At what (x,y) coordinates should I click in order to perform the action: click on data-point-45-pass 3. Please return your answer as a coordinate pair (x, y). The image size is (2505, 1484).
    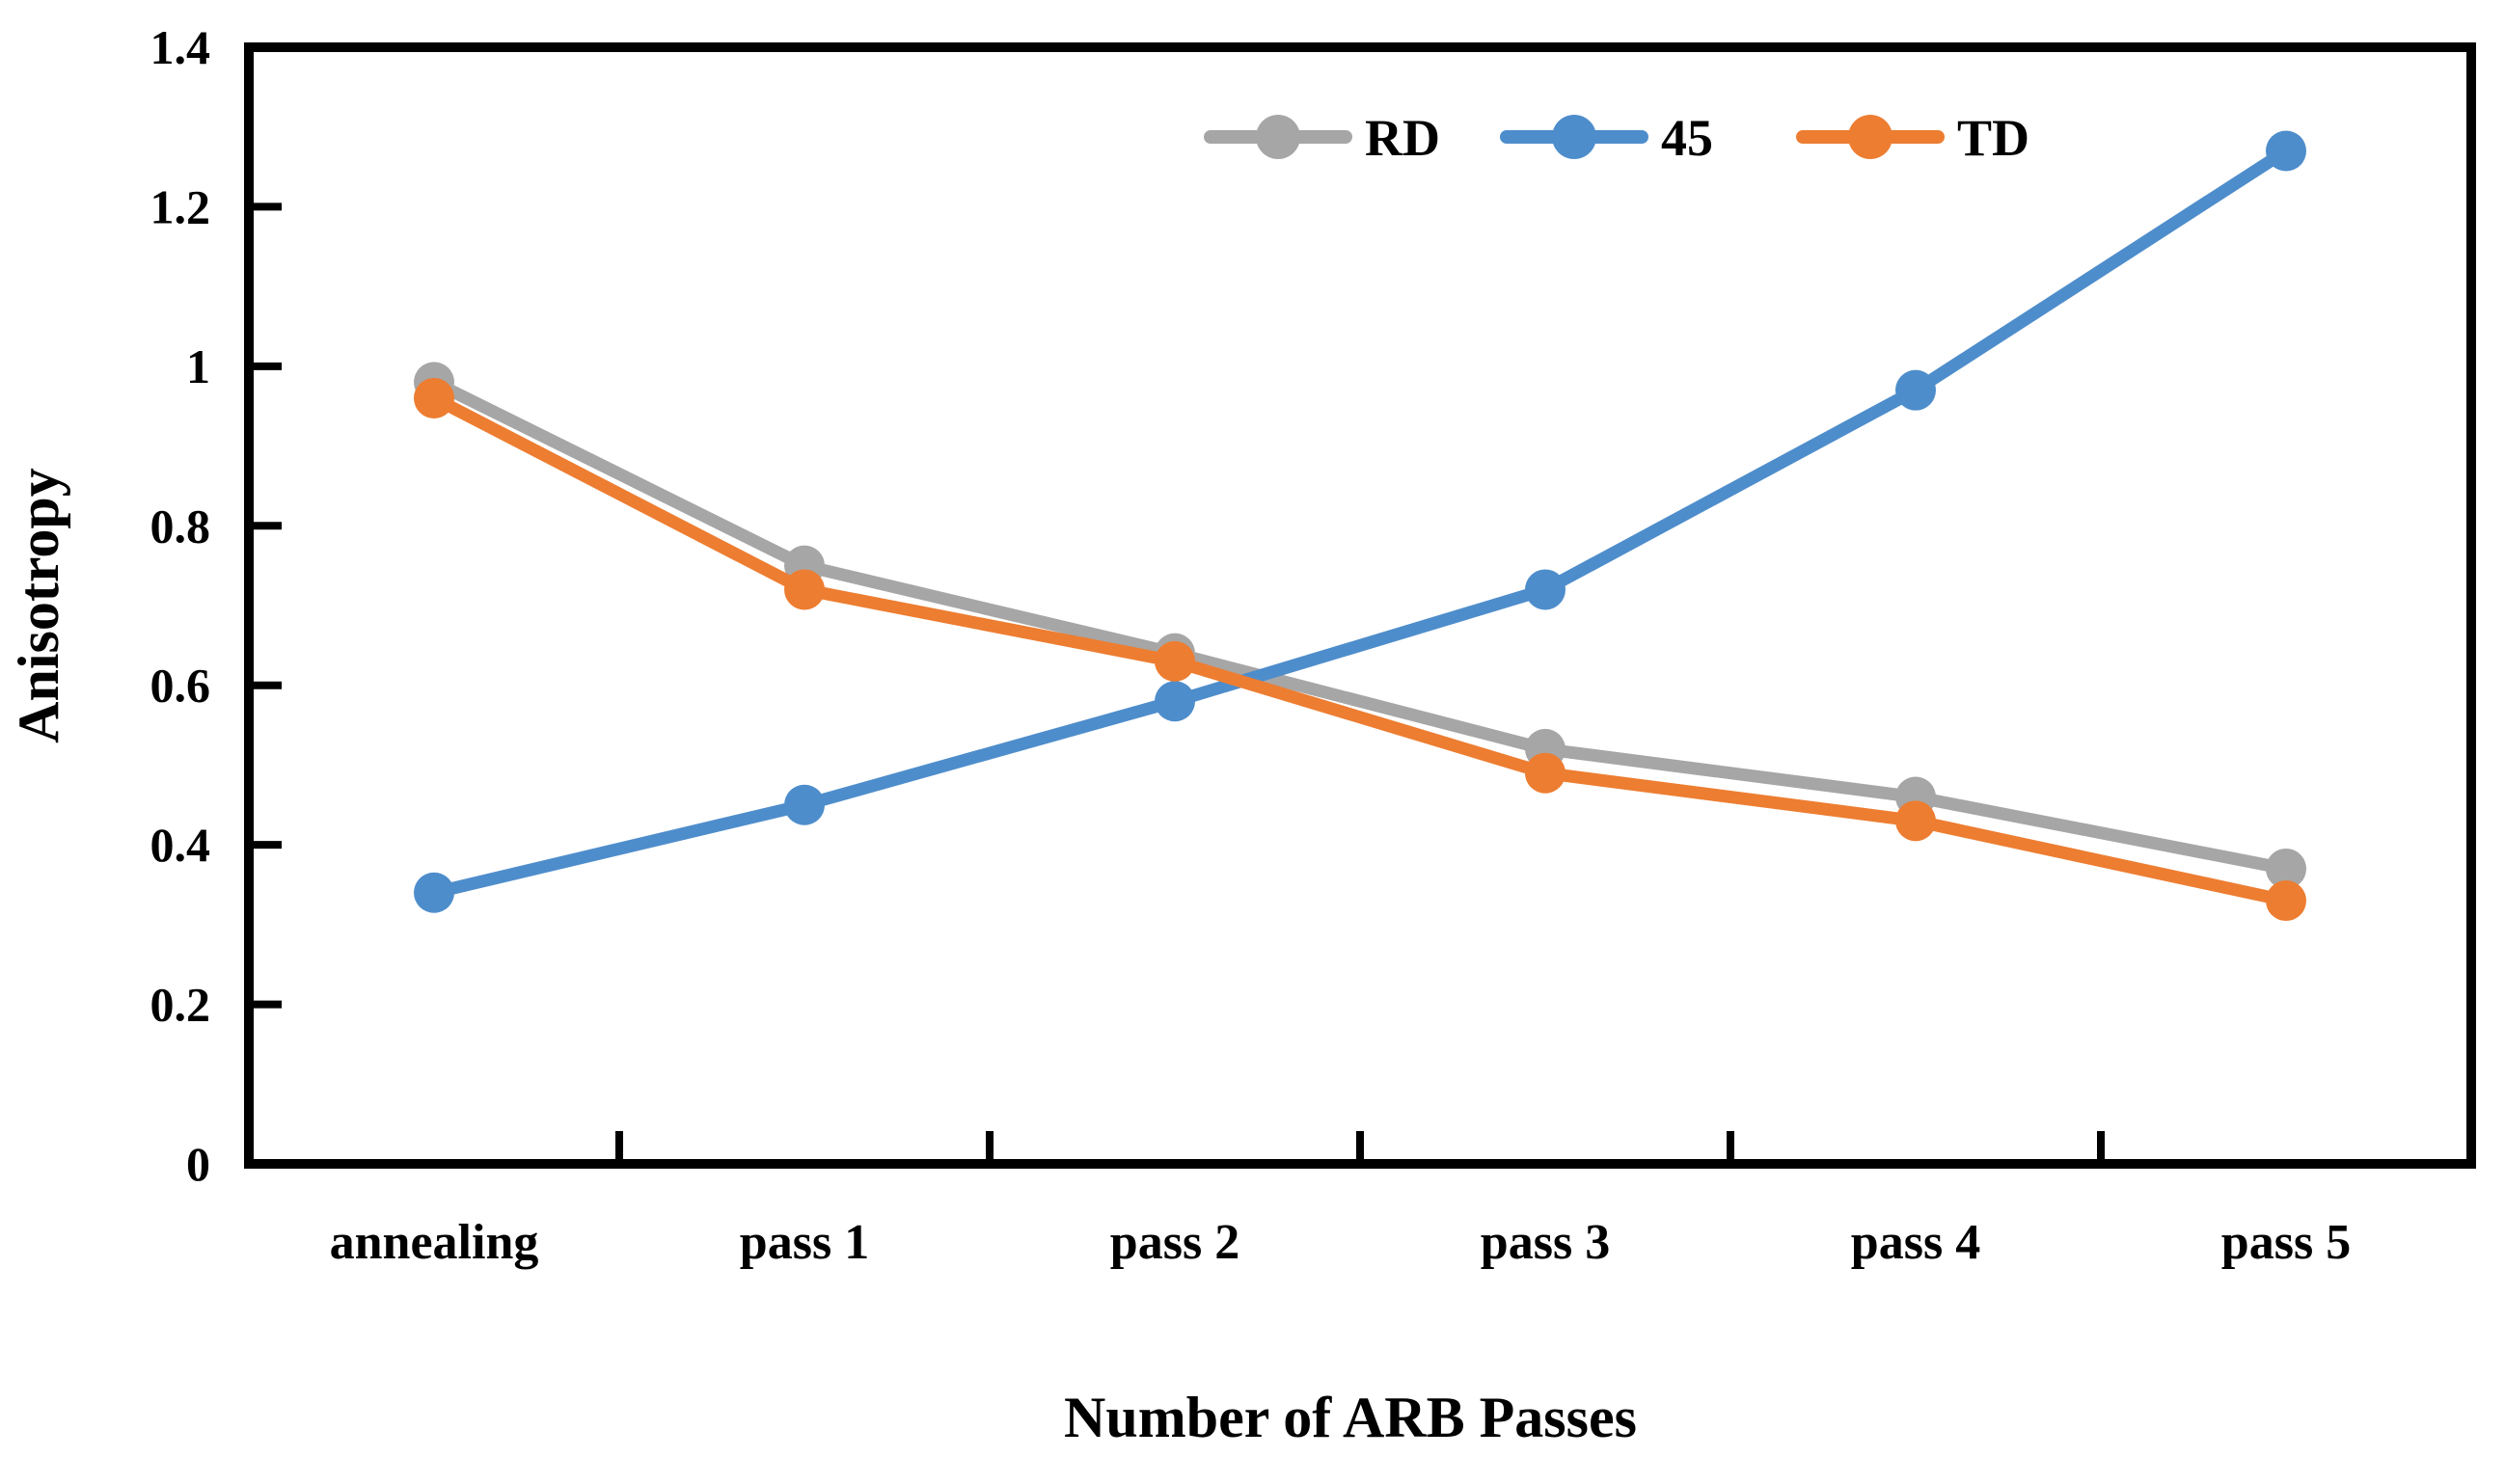
    Looking at the image, I should click on (1546, 589).